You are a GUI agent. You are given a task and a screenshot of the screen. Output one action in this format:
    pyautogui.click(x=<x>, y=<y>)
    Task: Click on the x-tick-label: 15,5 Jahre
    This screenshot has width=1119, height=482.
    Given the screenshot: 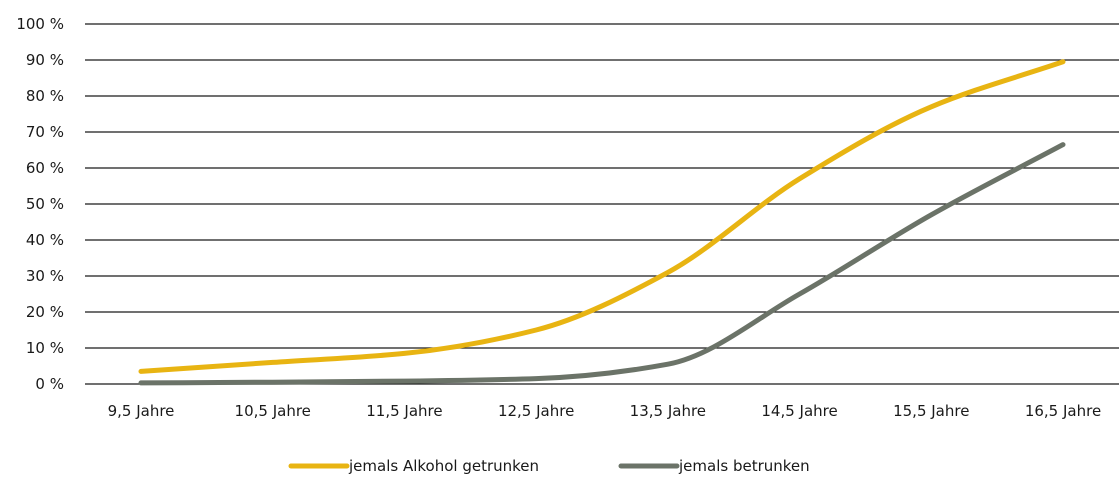 What is the action you would take?
    pyautogui.click(x=931, y=411)
    